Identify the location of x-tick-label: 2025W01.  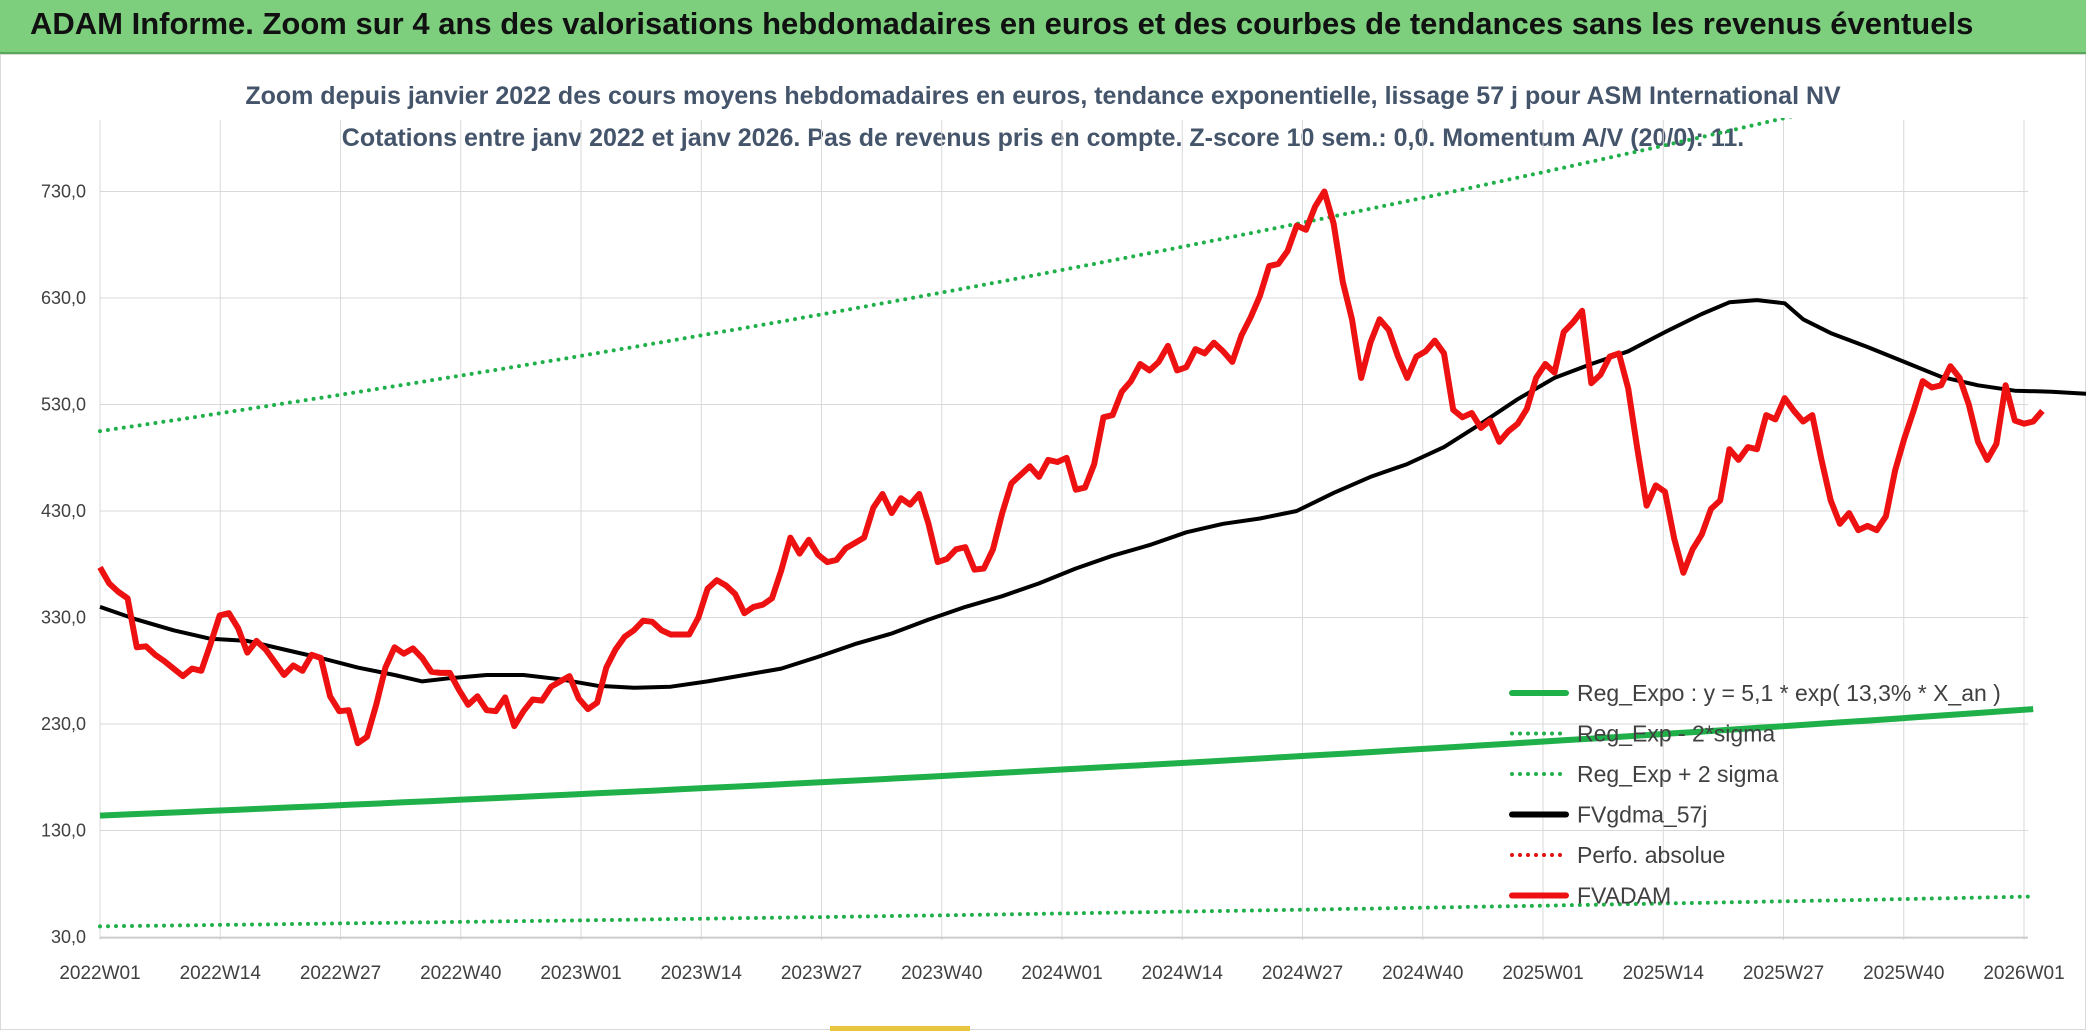
(1542, 973).